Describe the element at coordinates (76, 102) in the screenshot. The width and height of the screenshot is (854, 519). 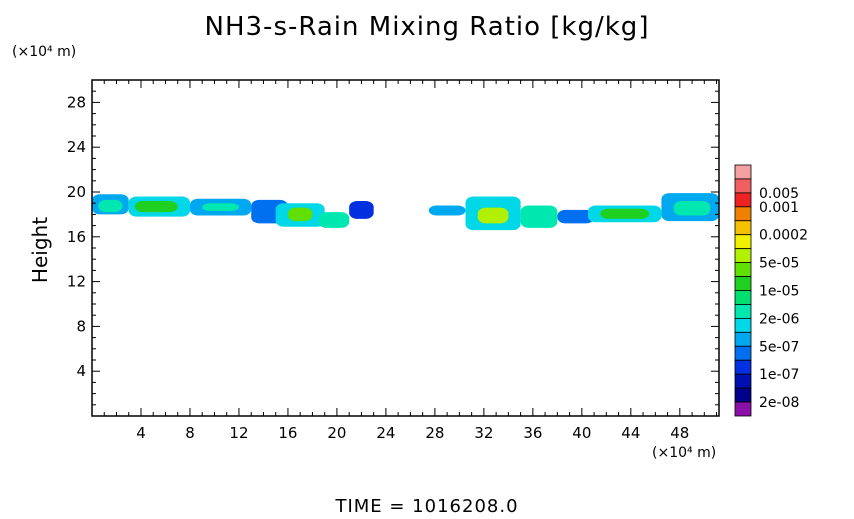
I see `y-tick-label: 28` at that location.